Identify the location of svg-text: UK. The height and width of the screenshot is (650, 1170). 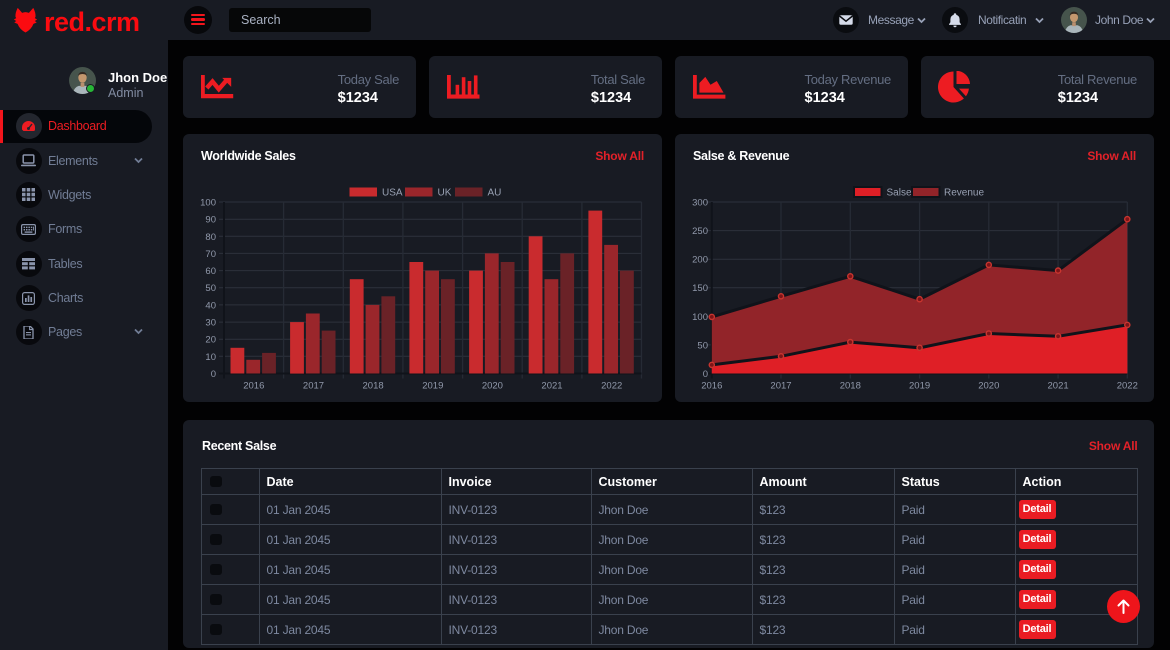
(445, 193).